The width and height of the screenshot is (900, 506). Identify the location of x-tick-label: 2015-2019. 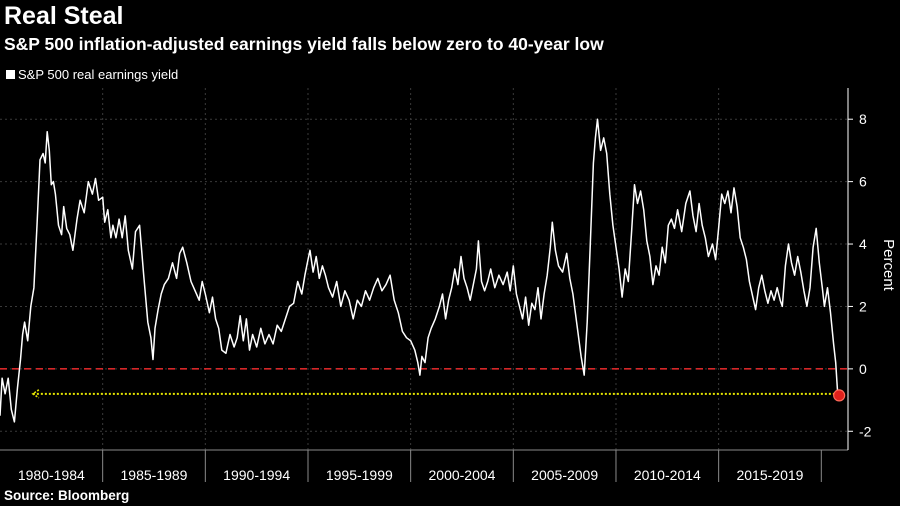
(769, 475).